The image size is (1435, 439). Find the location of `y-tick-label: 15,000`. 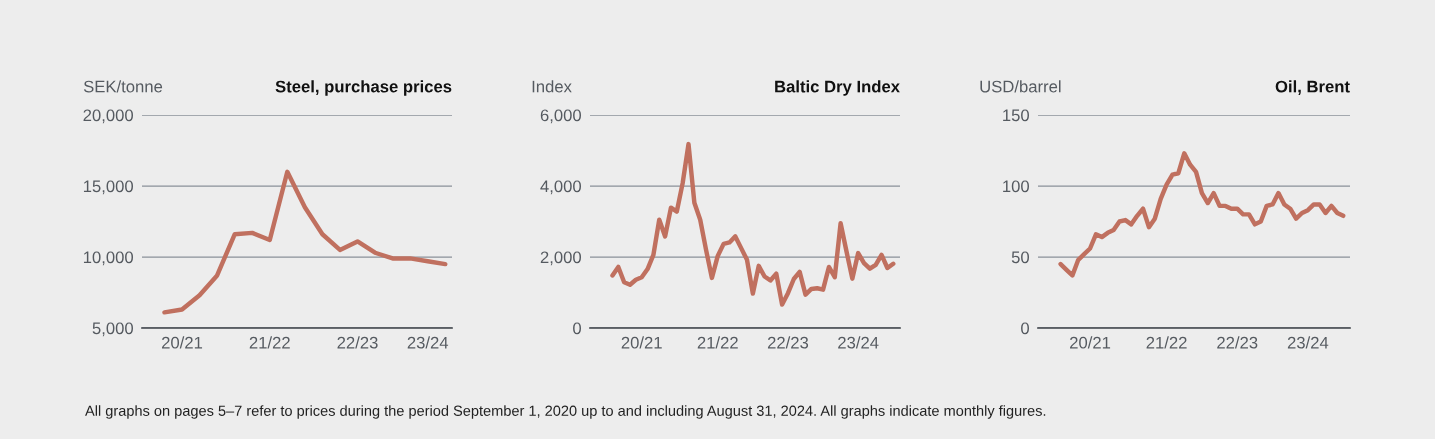

y-tick-label: 15,000 is located at coordinates (108, 187).